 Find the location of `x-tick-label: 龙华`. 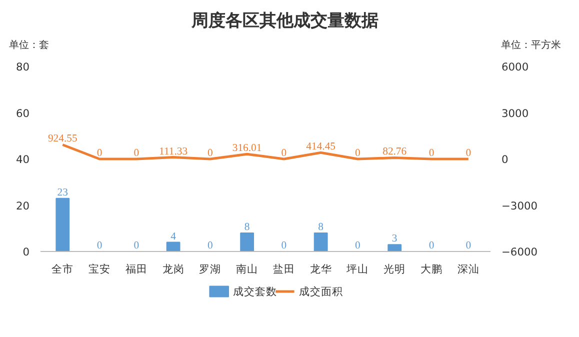

x-tick-label: 龙华 is located at coordinates (321, 269).